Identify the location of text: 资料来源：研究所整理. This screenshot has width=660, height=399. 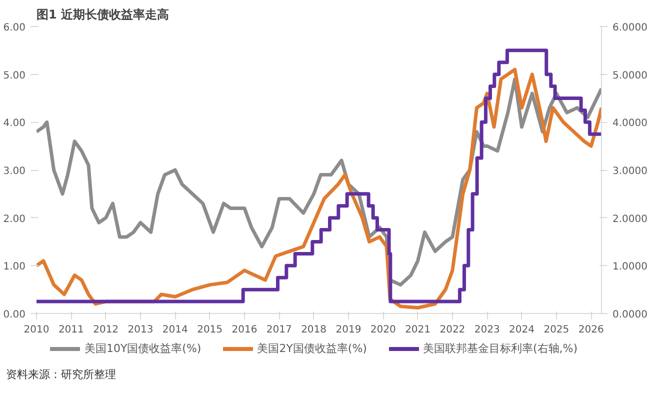
(61, 374).